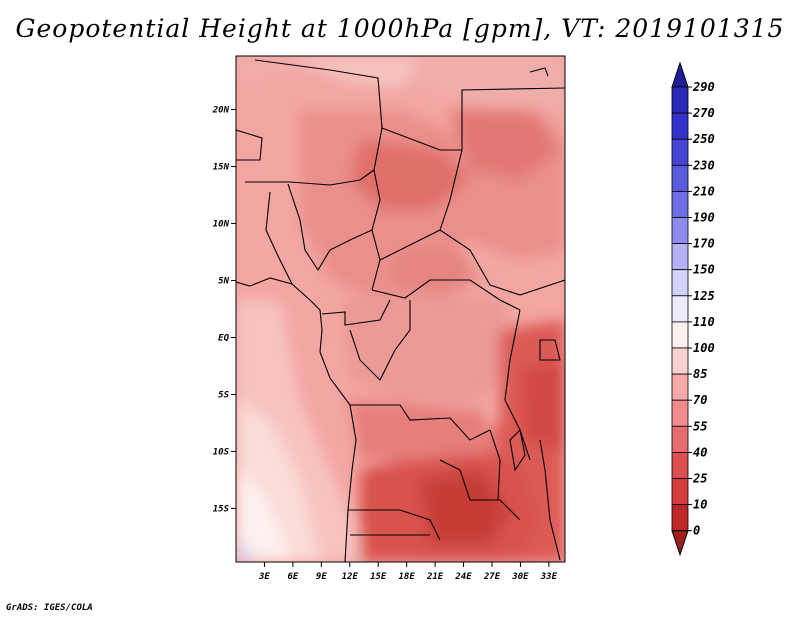  Describe the element at coordinates (700, 452) in the screenshot. I see `colorbar-label: 40` at that location.